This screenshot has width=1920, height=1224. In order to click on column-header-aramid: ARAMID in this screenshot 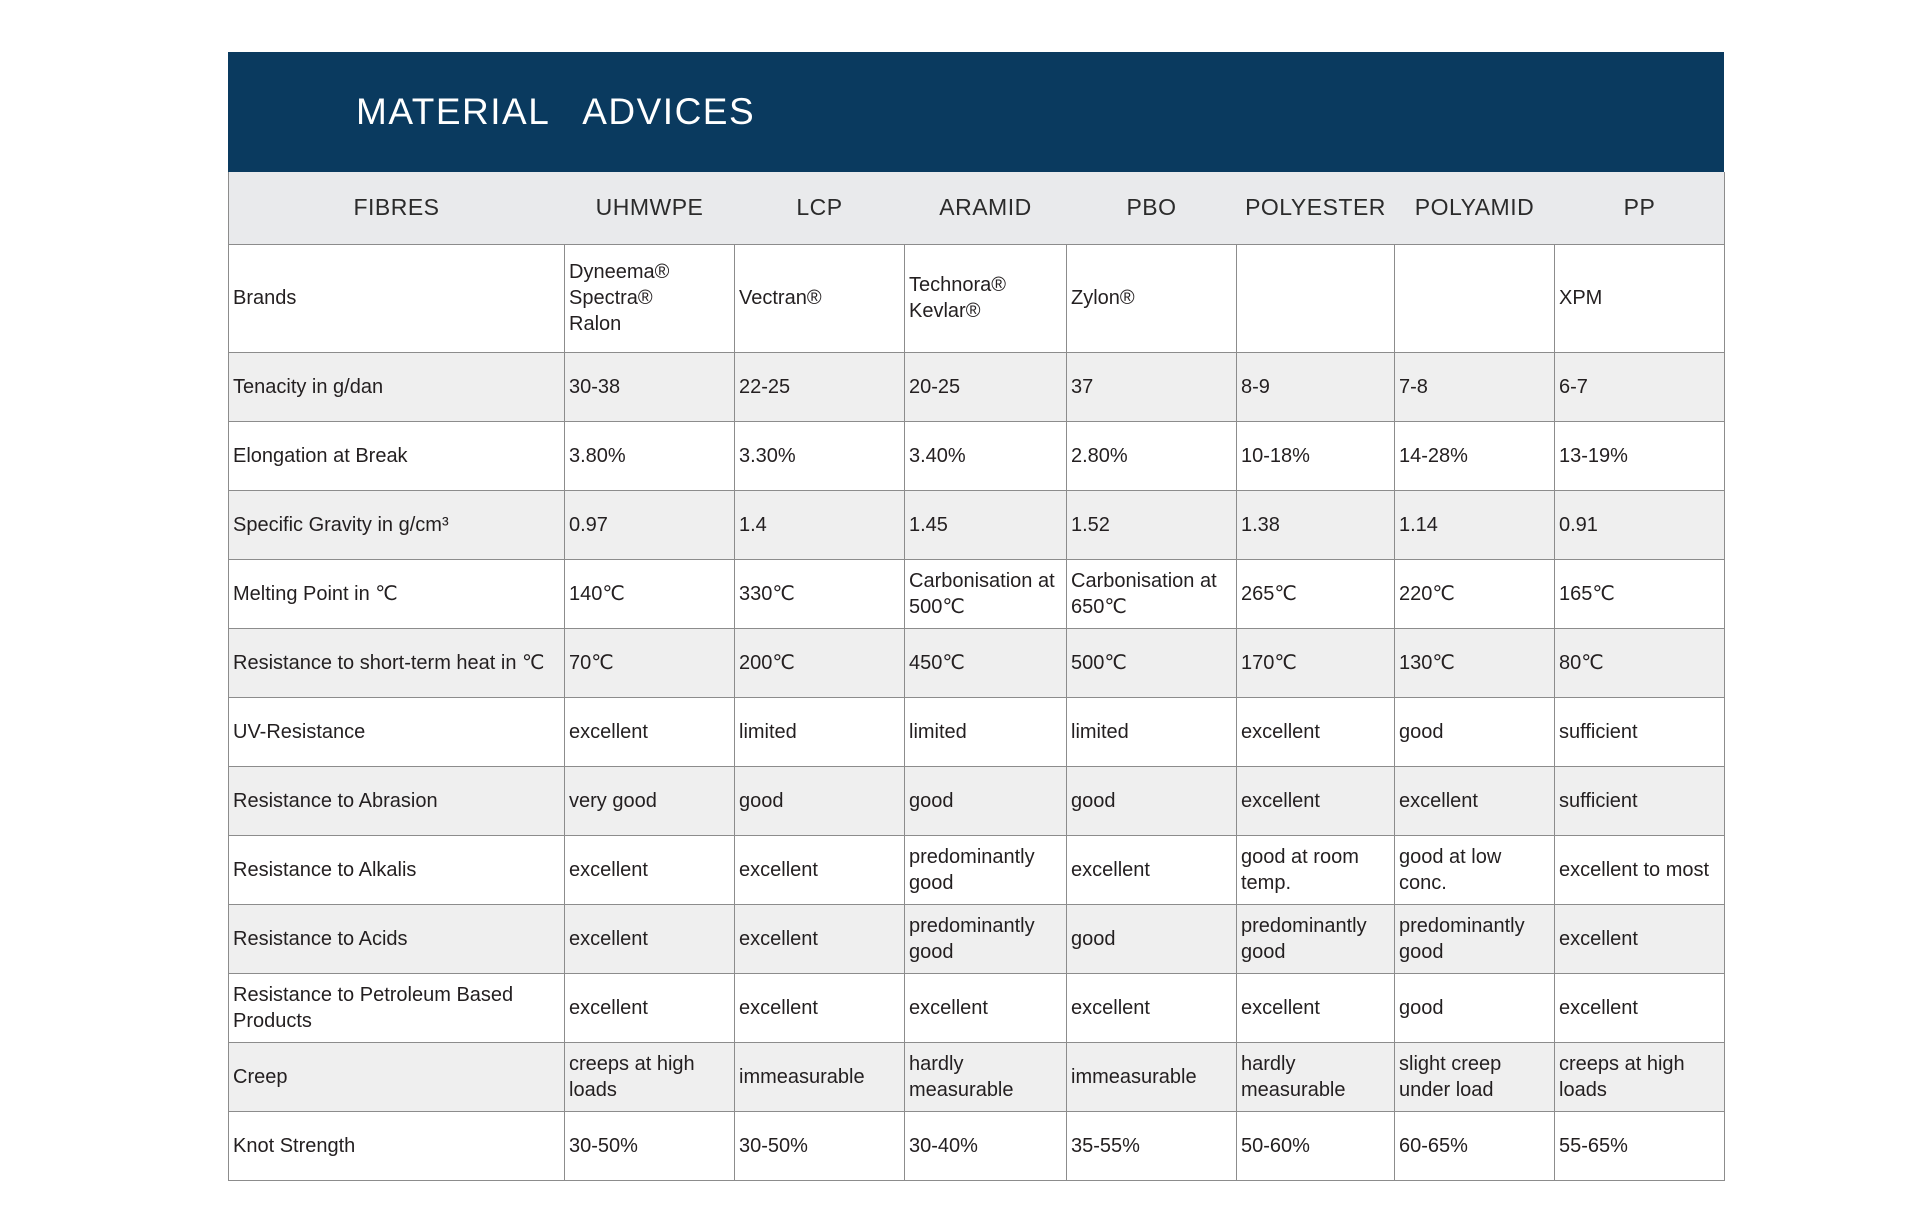, I will do `click(985, 208)`.